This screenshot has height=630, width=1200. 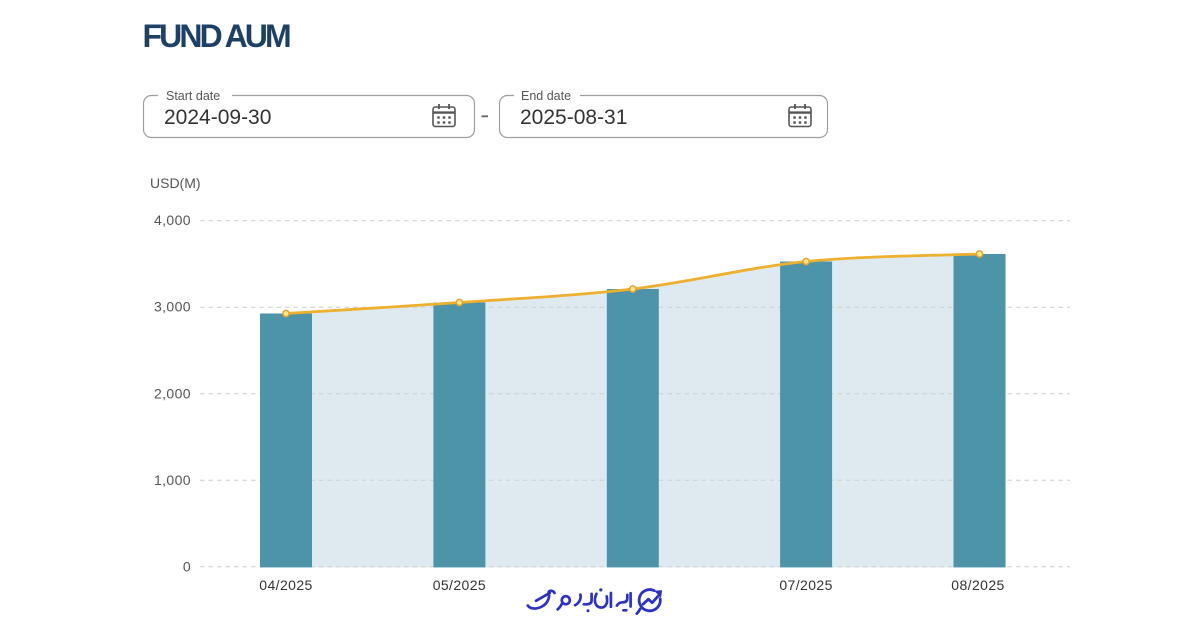 I want to click on svg-text: 4,000, so click(x=172, y=220).